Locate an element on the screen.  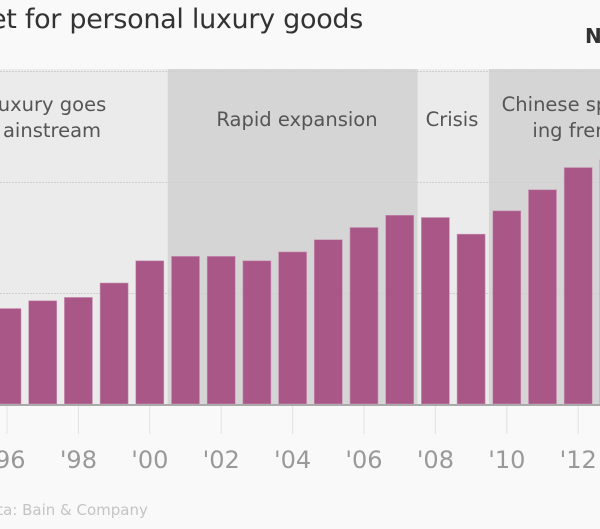
bar-2012 is located at coordinates (578, 286).